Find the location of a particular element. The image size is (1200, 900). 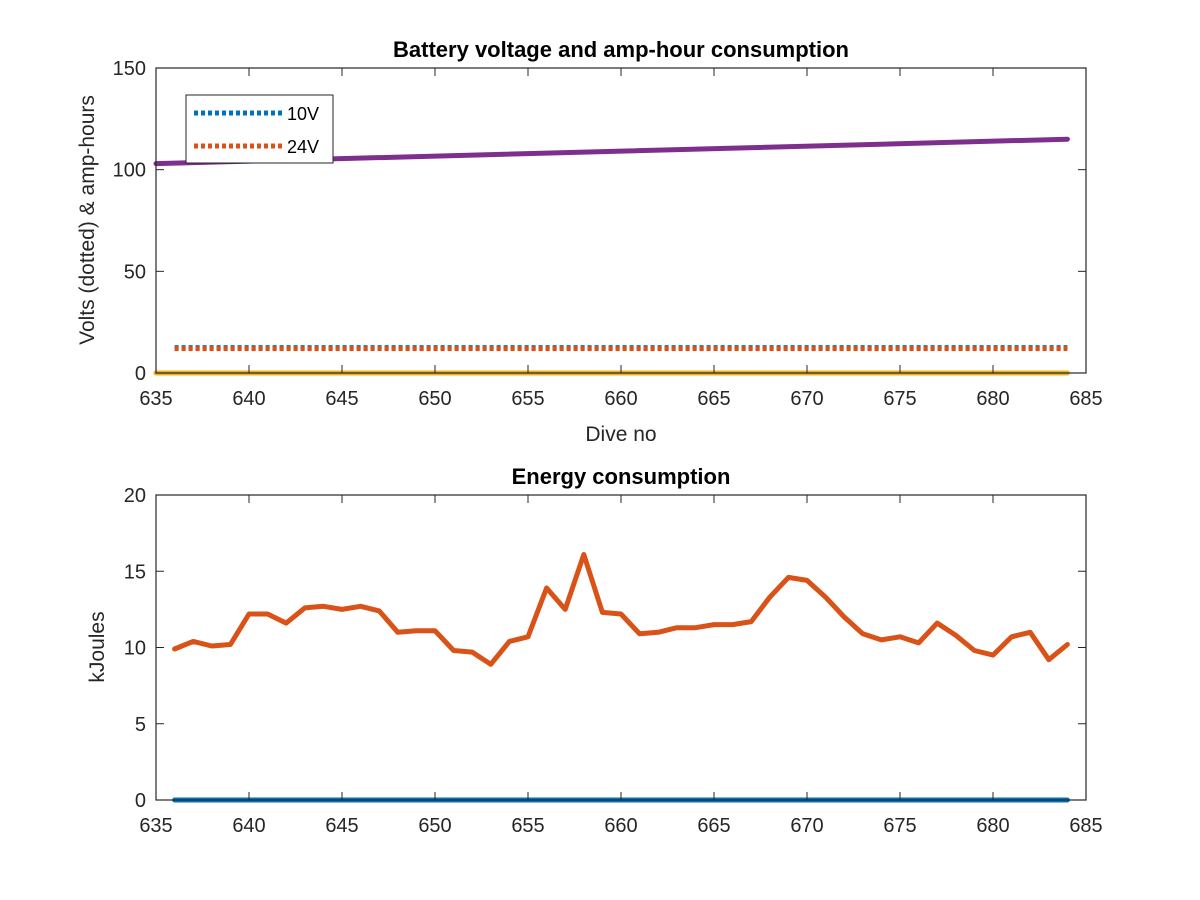

energy-chart-title: Energy consumption is located at coordinates (621, 476).